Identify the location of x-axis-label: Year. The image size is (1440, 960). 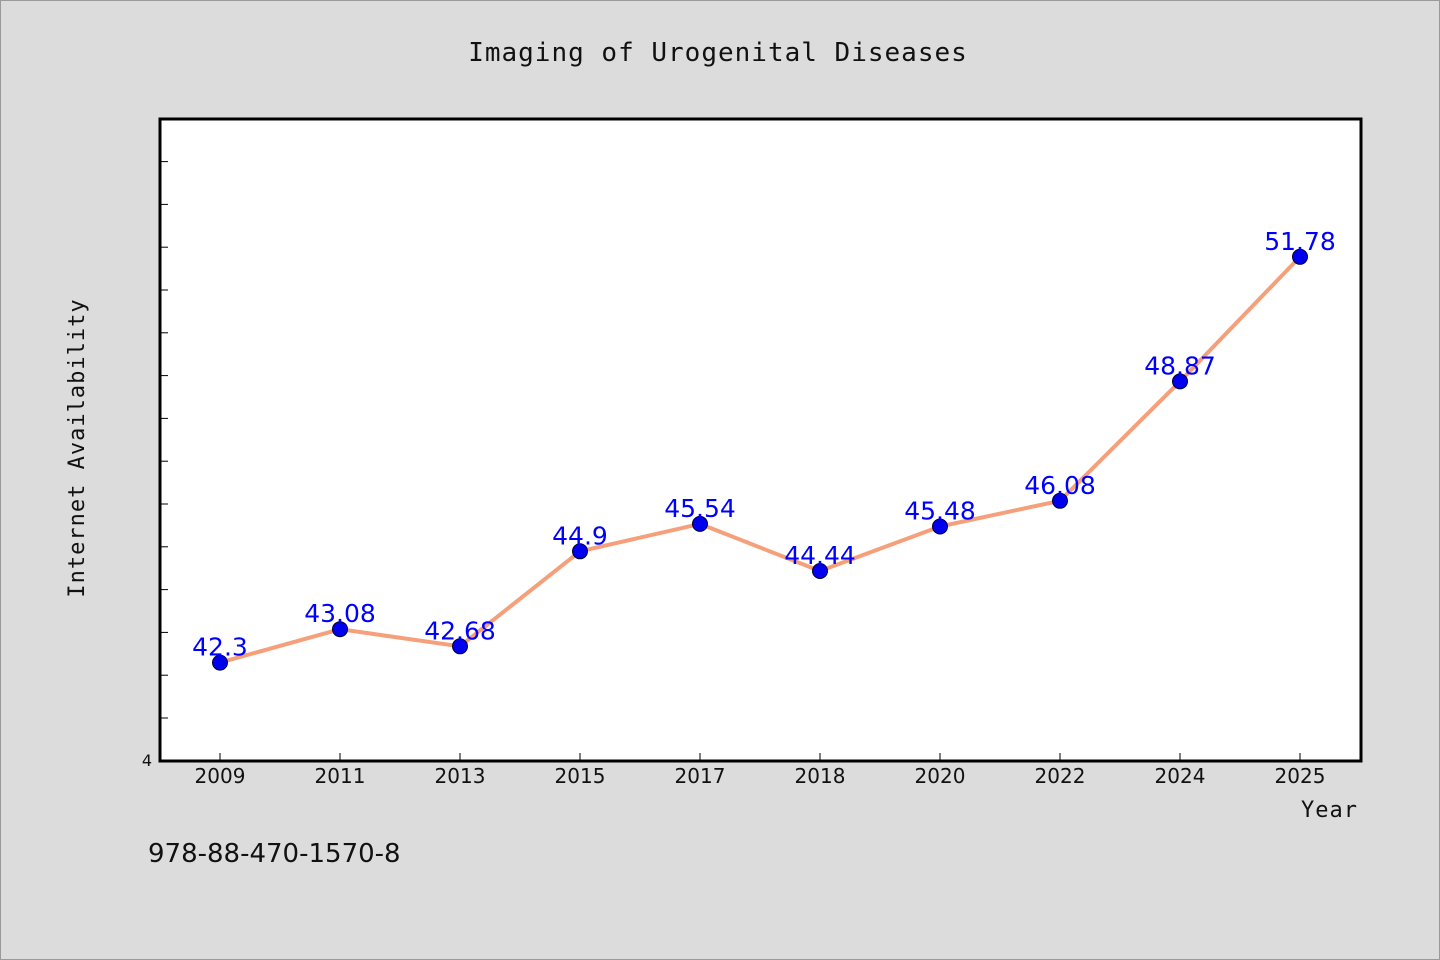
(1329, 810).